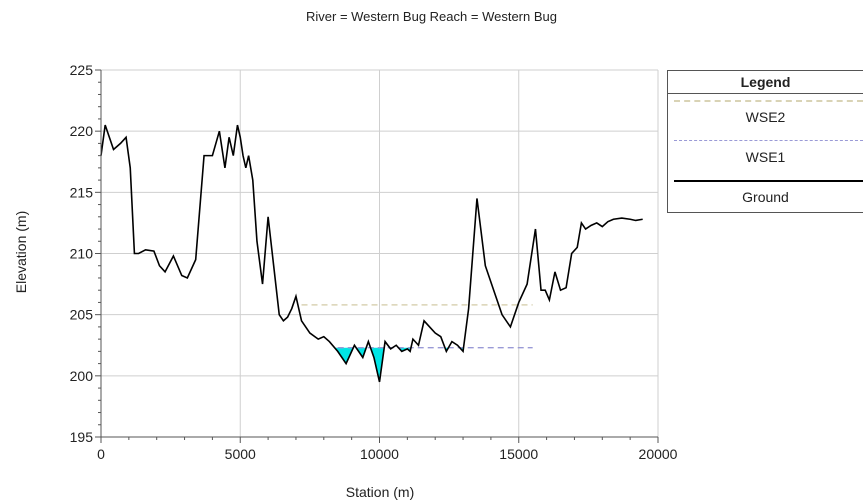 This screenshot has width=863, height=501. Describe the element at coordinates (82, 192) in the screenshot. I see `y-tick-label: 215` at that location.